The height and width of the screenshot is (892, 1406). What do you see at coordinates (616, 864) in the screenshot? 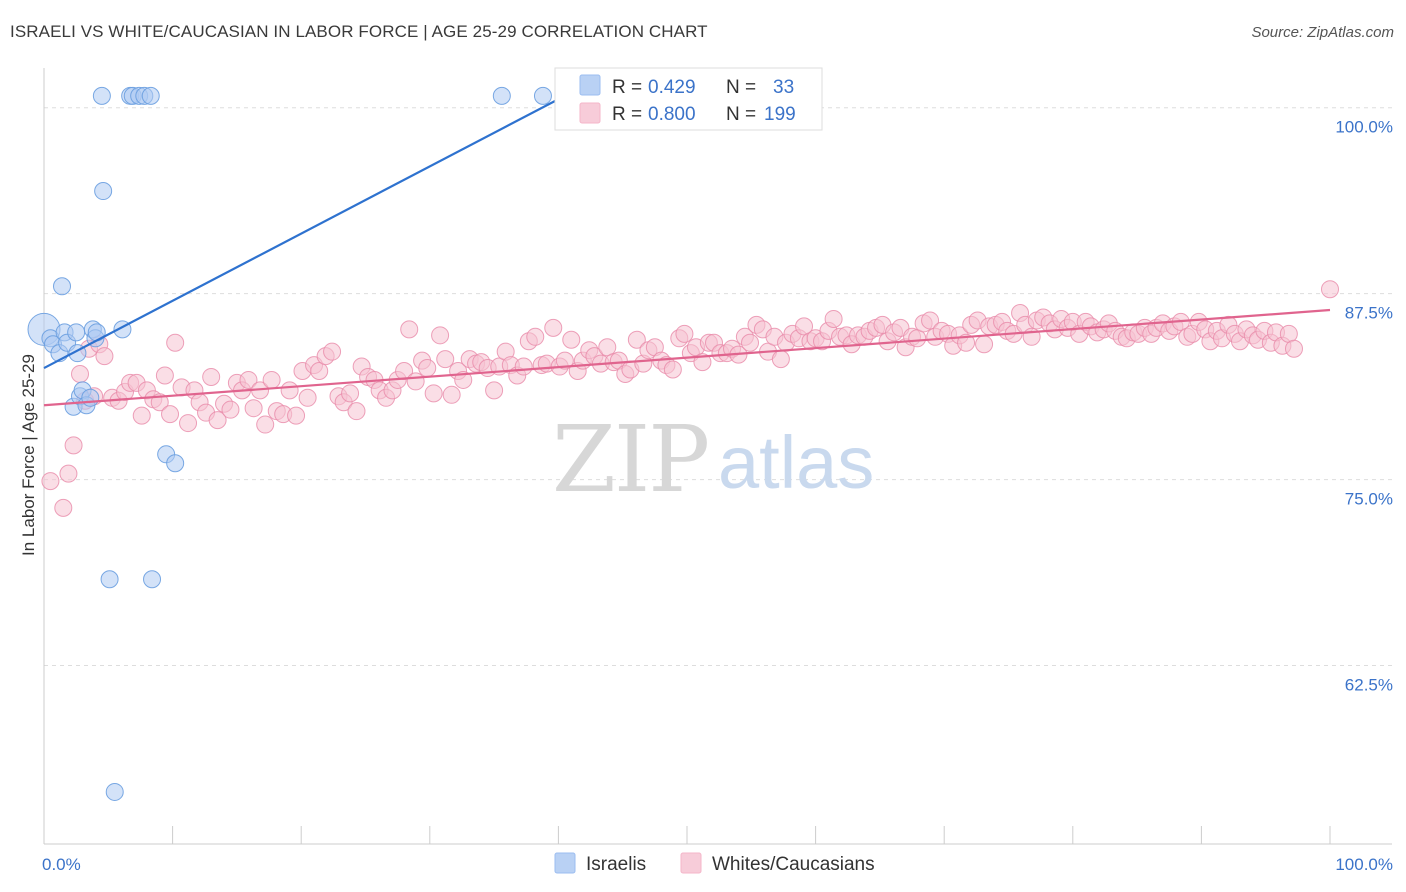
I see `legend-bottom-label-israelis: Israelis` at bounding box center [616, 864].